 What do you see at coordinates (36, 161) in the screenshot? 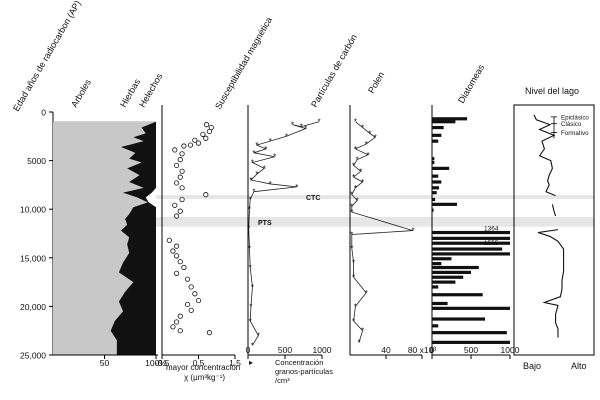
I see `y-tick-label: 5000` at bounding box center [36, 161].